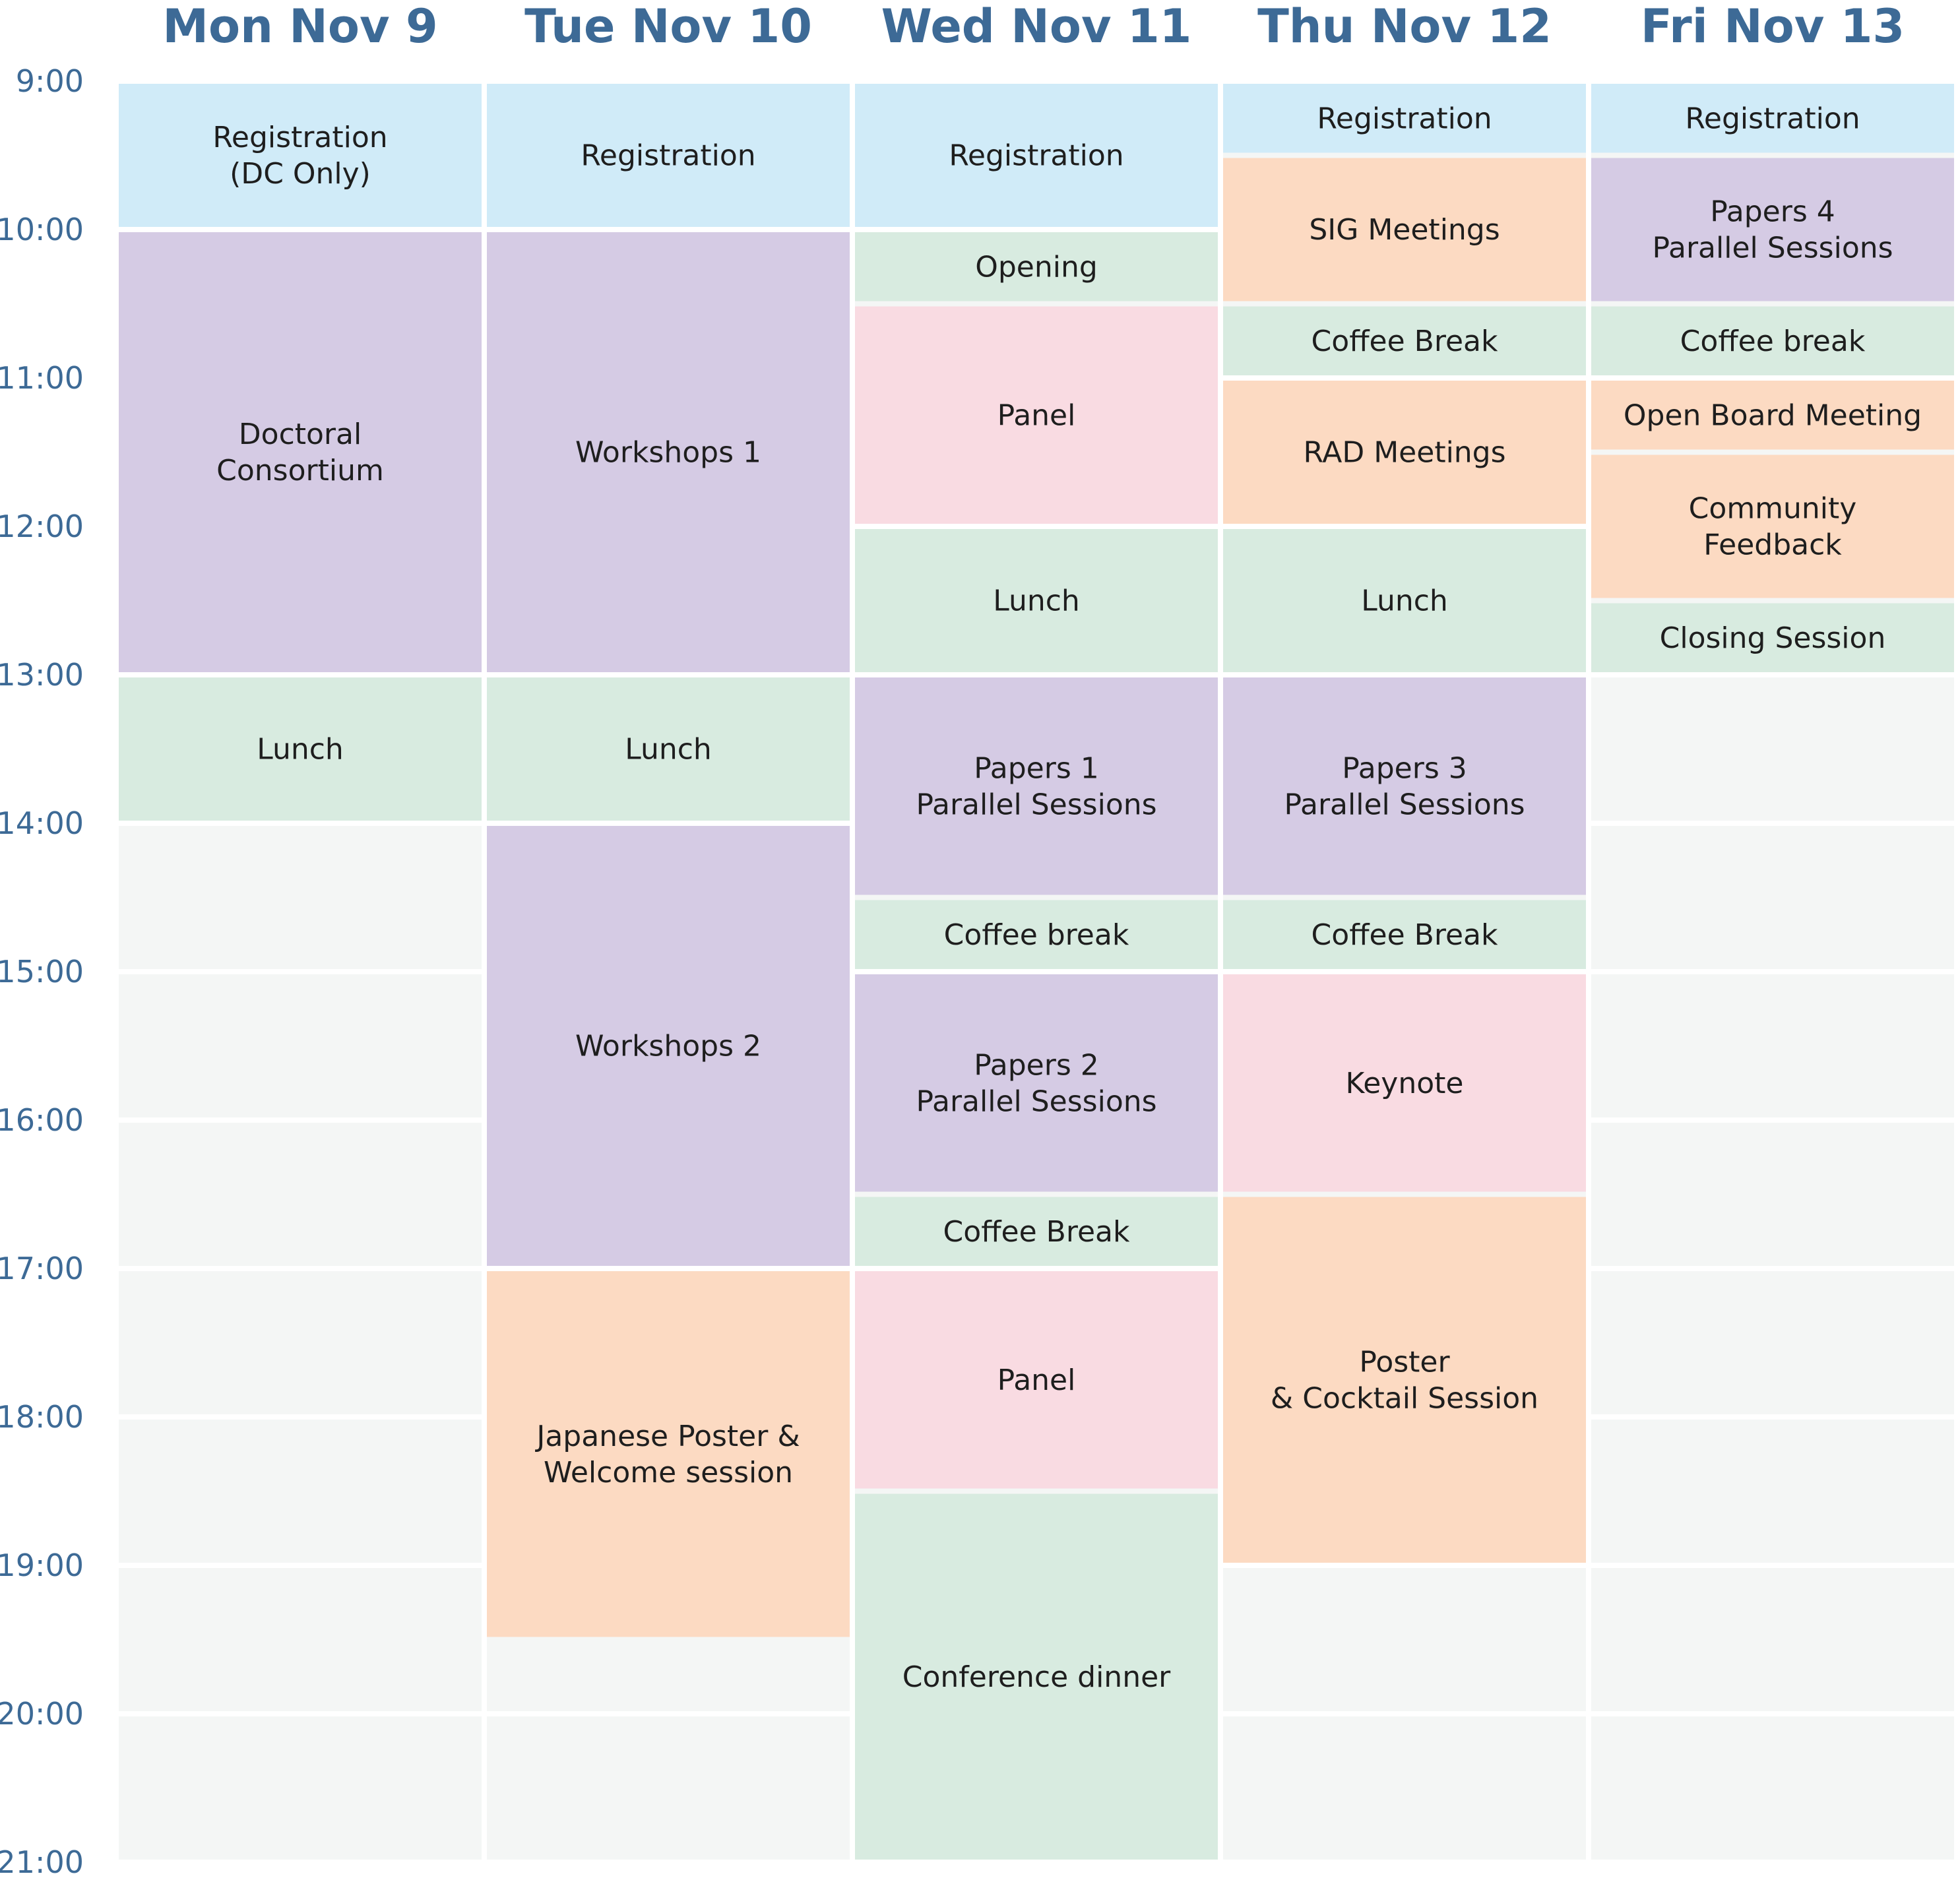  I want to click on event: Keynote, so click(1404, 1083).